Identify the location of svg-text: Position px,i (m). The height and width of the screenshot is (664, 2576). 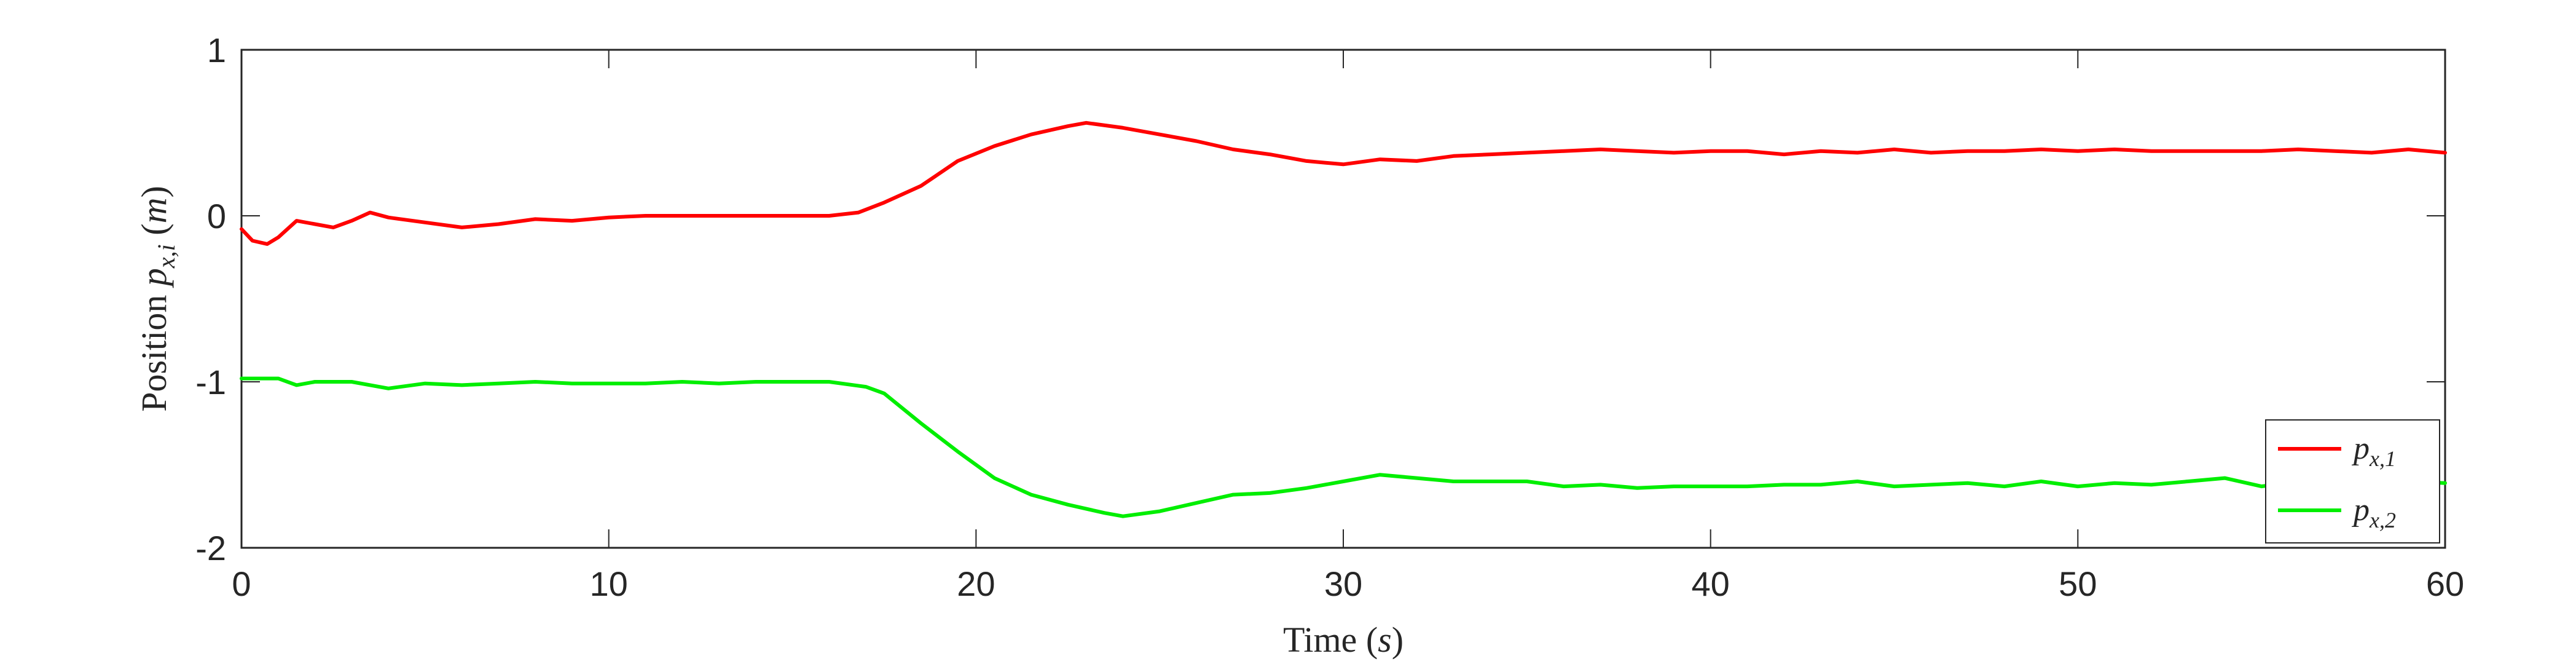
(157, 299).